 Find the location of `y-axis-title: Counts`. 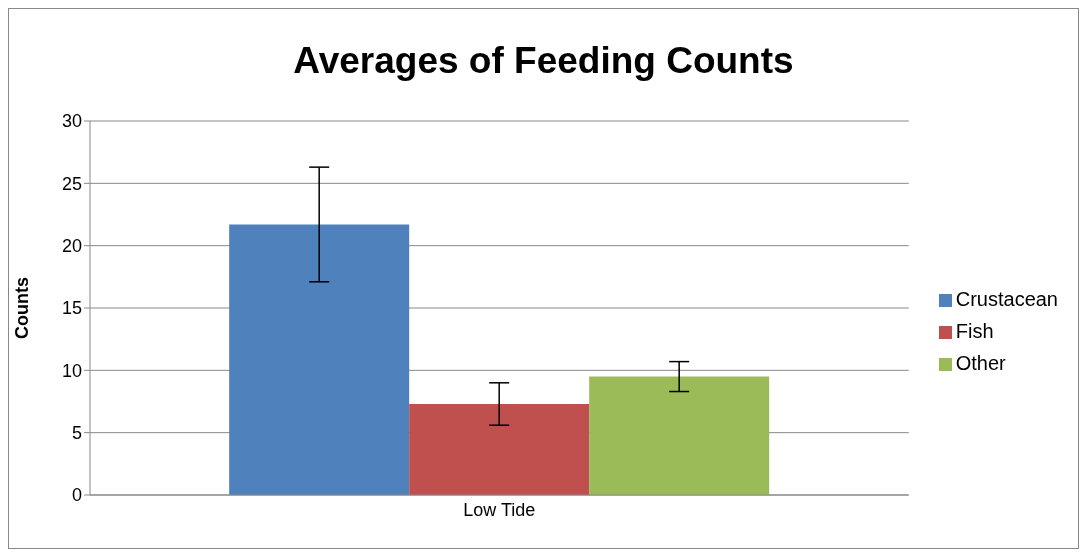

y-axis-title: Counts is located at coordinates (22, 308).